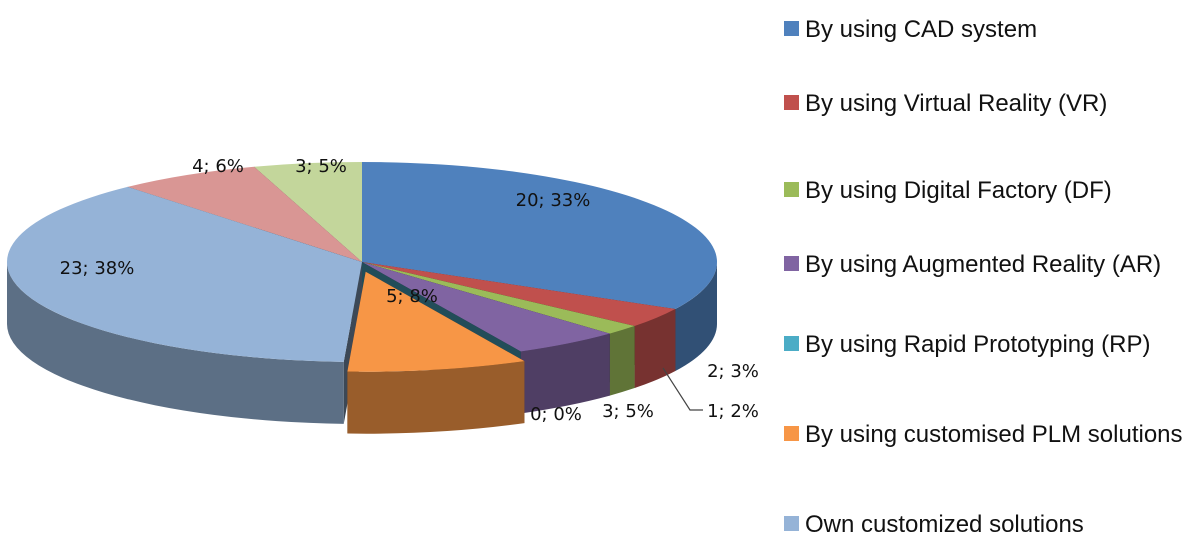  I want to click on legend-item-own-customized-solutions: Own customized solutions, so click(986, 524).